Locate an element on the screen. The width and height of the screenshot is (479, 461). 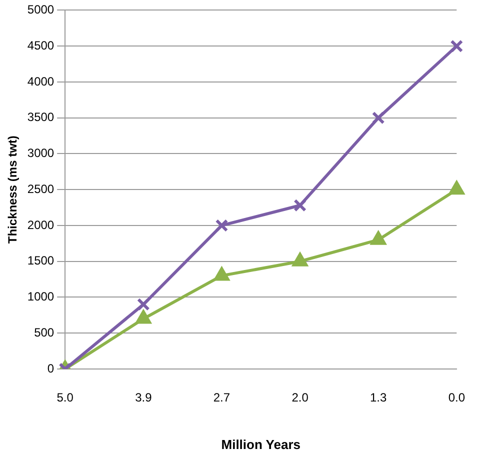
x-tick-label: 5.0 is located at coordinates (65, 397).